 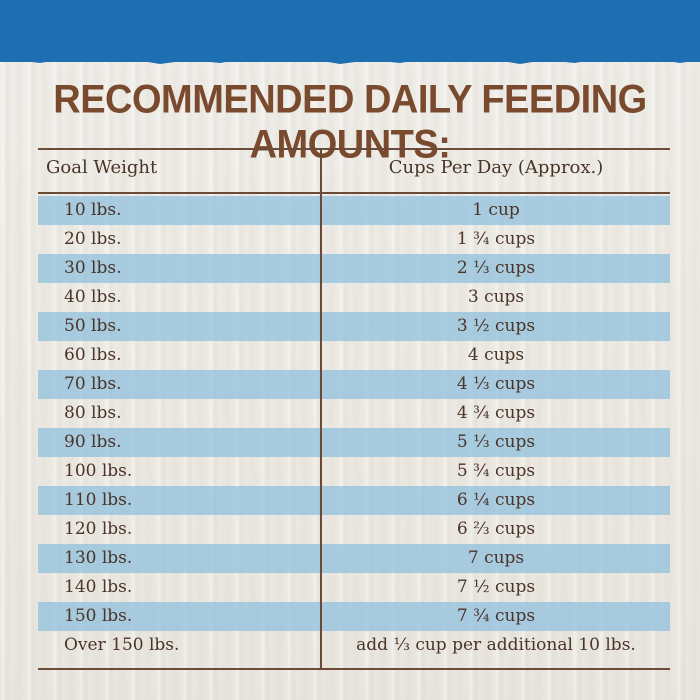 What do you see at coordinates (354, 193) in the screenshot?
I see `table-header-rule` at bounding box center [354, 193].